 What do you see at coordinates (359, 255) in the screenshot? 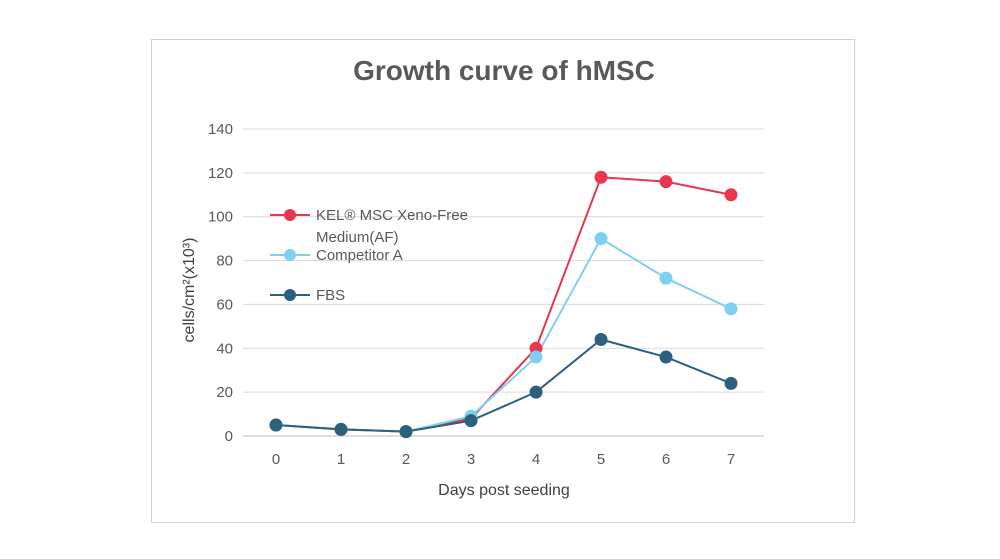
I see `legend-label-competitor-a: Competitor A` at bounding box center [359, 255].